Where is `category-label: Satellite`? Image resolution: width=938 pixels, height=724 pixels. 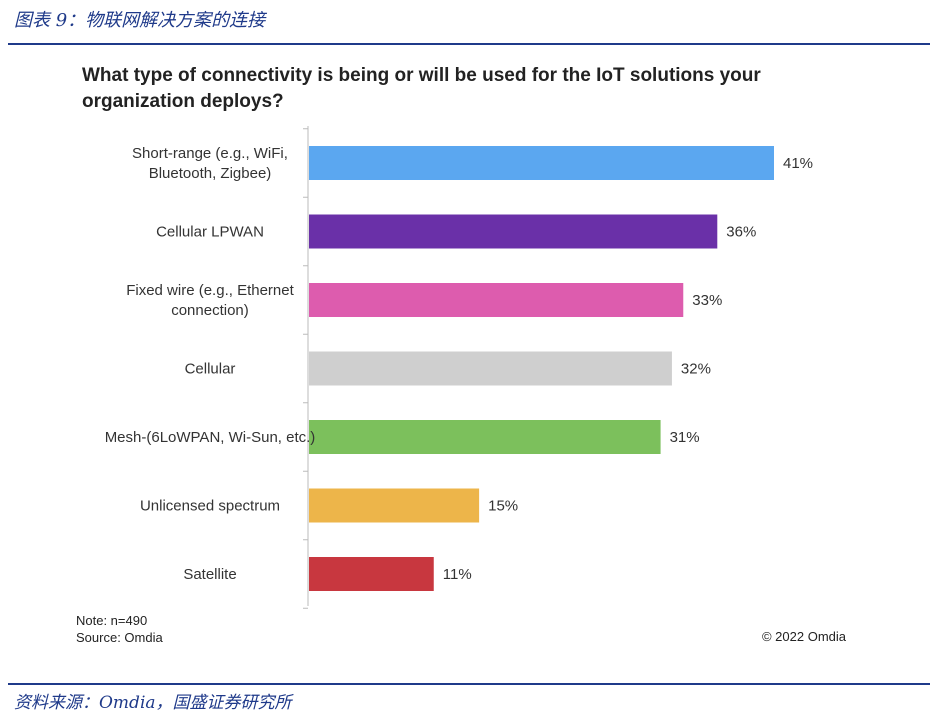
category-label: Satellite is located at coordinates (209, 574).